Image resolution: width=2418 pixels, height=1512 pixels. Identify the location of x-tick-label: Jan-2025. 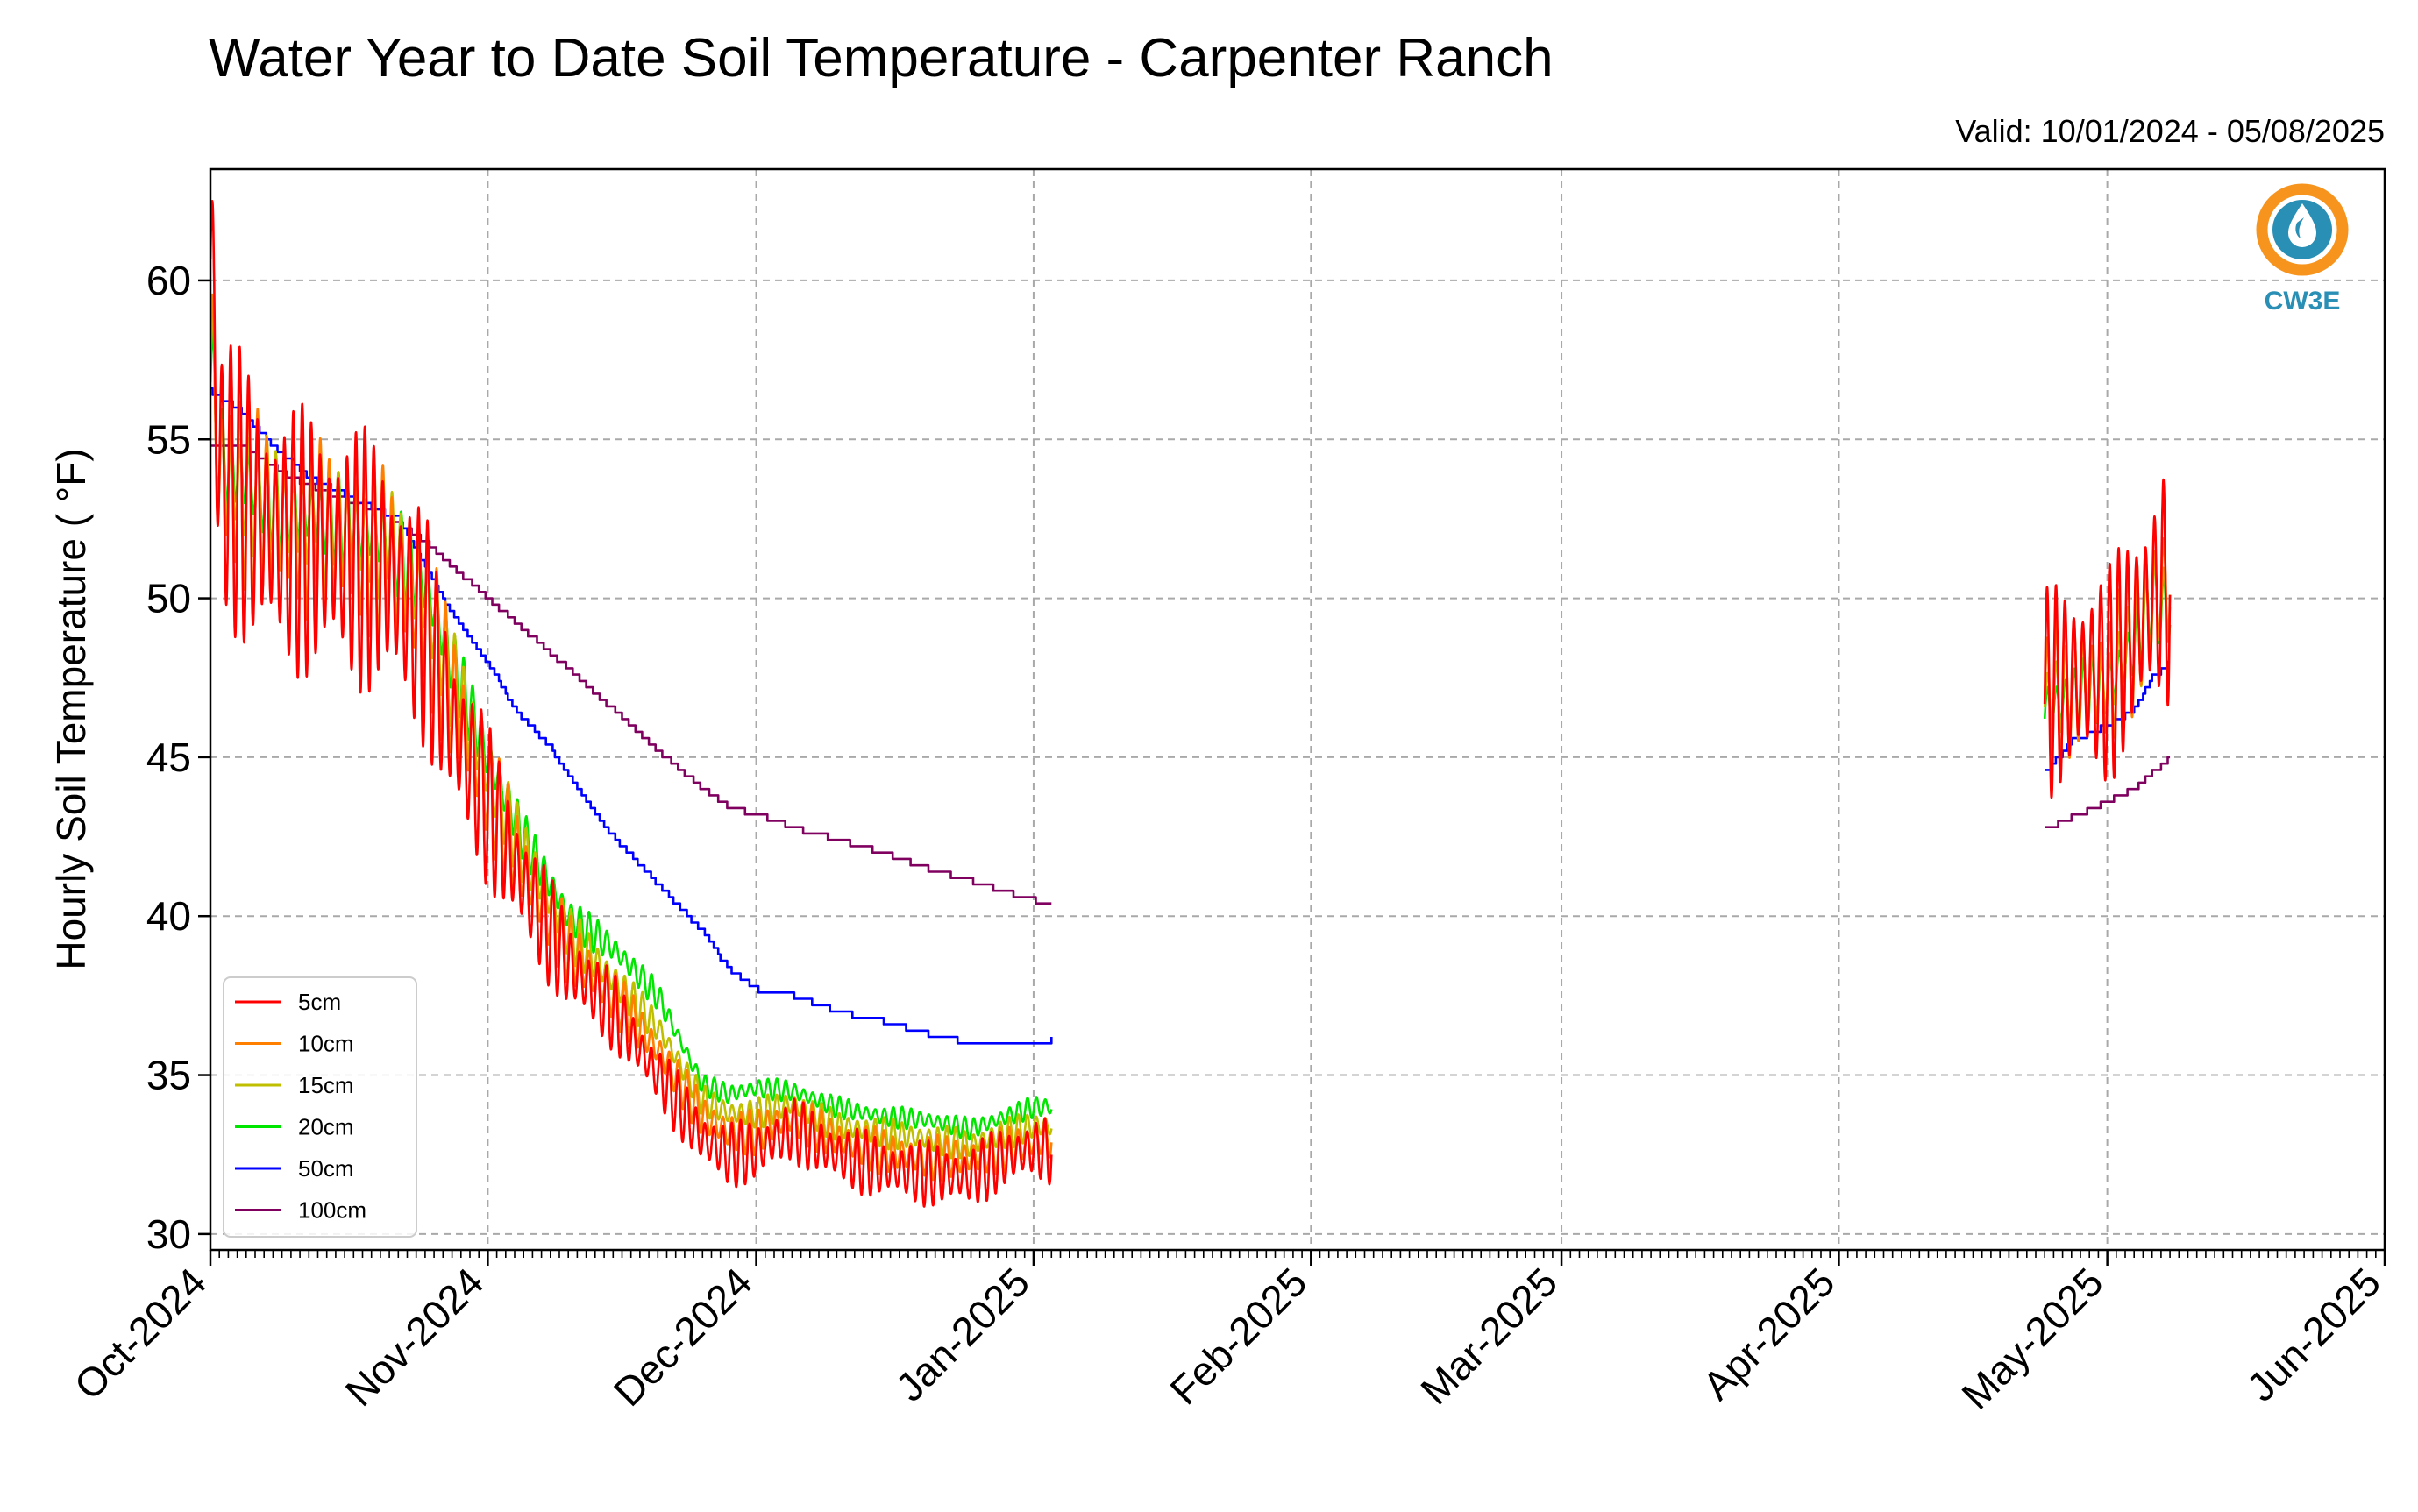
(962, 1334).